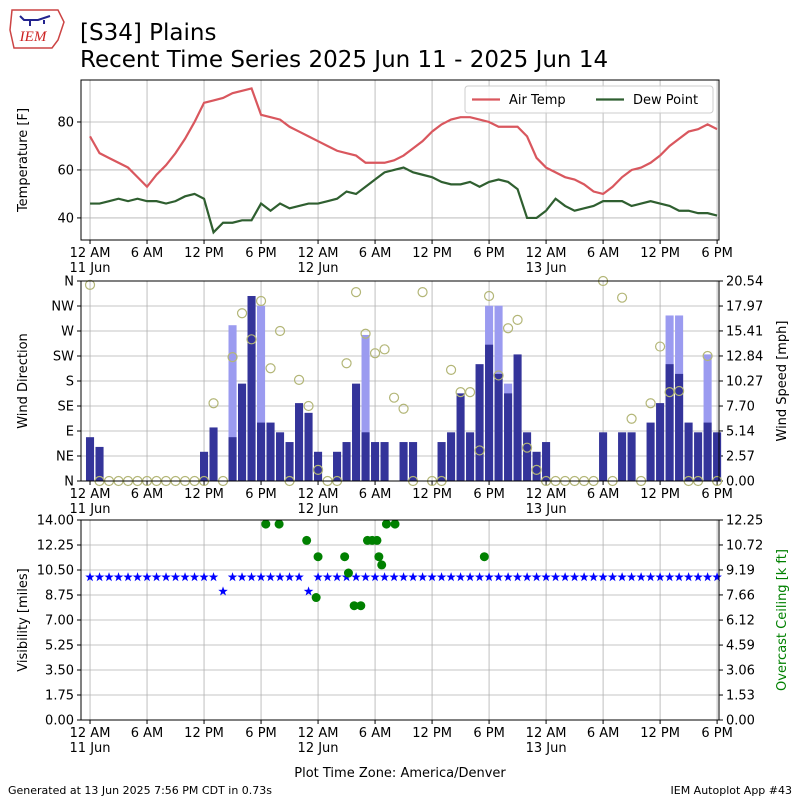 The image size is (800, 804). Describe the element at coordinates (65, 457) in the screenshot. I see `y-tick-label: NE` at that location.